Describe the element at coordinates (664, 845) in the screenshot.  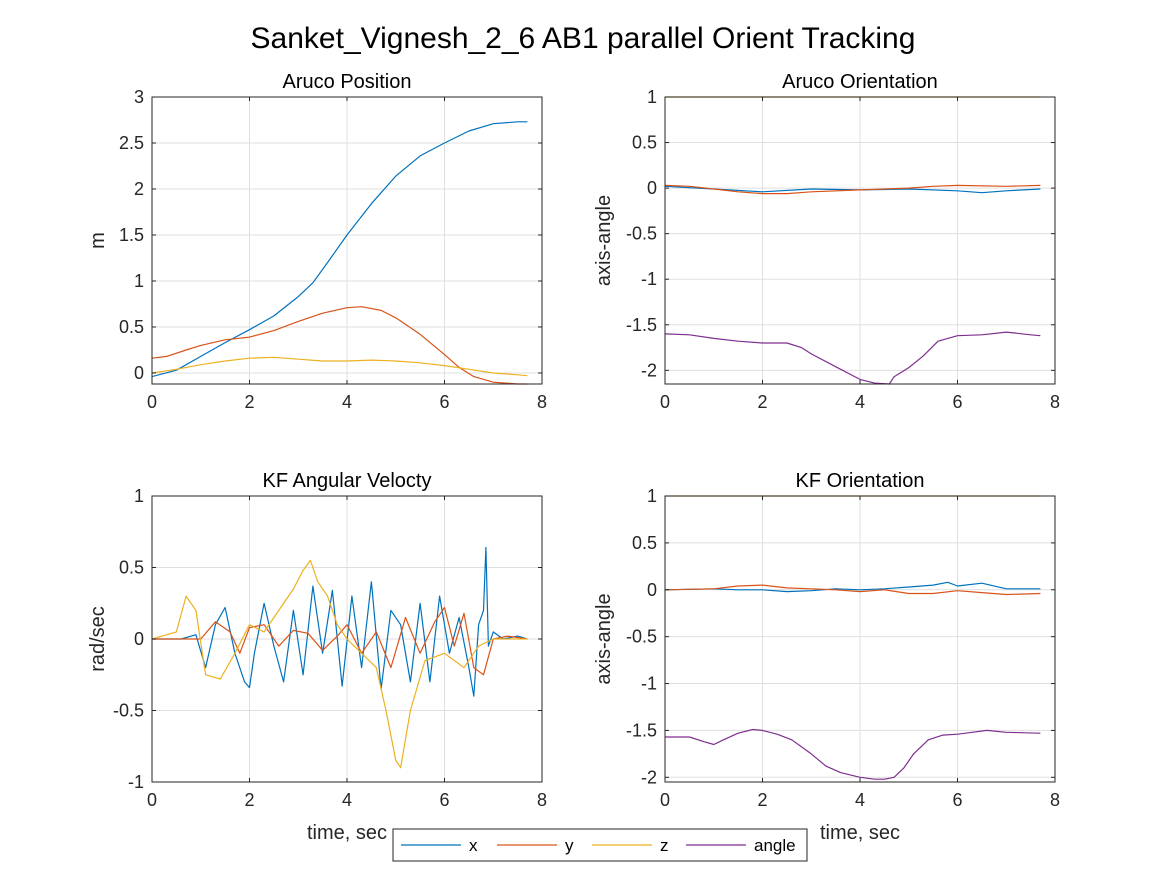
I see `legend-label-z: z` at that location.